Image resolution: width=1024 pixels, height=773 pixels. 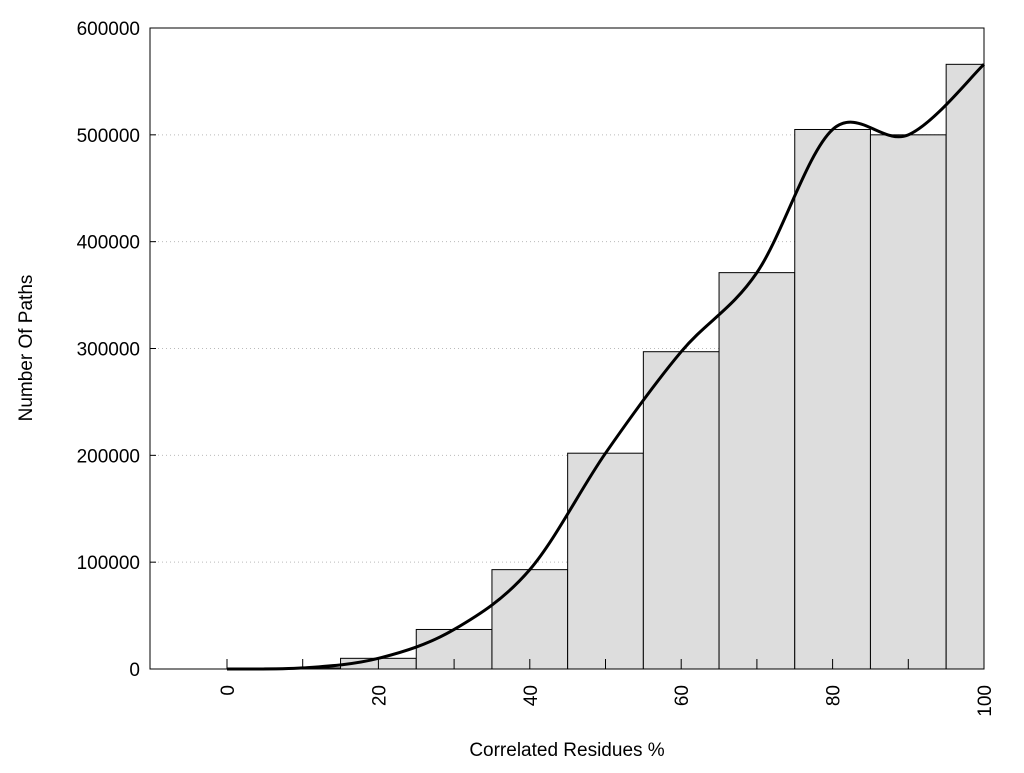 I want to click on x-tick-label: 80, so click(x=834, y=695).